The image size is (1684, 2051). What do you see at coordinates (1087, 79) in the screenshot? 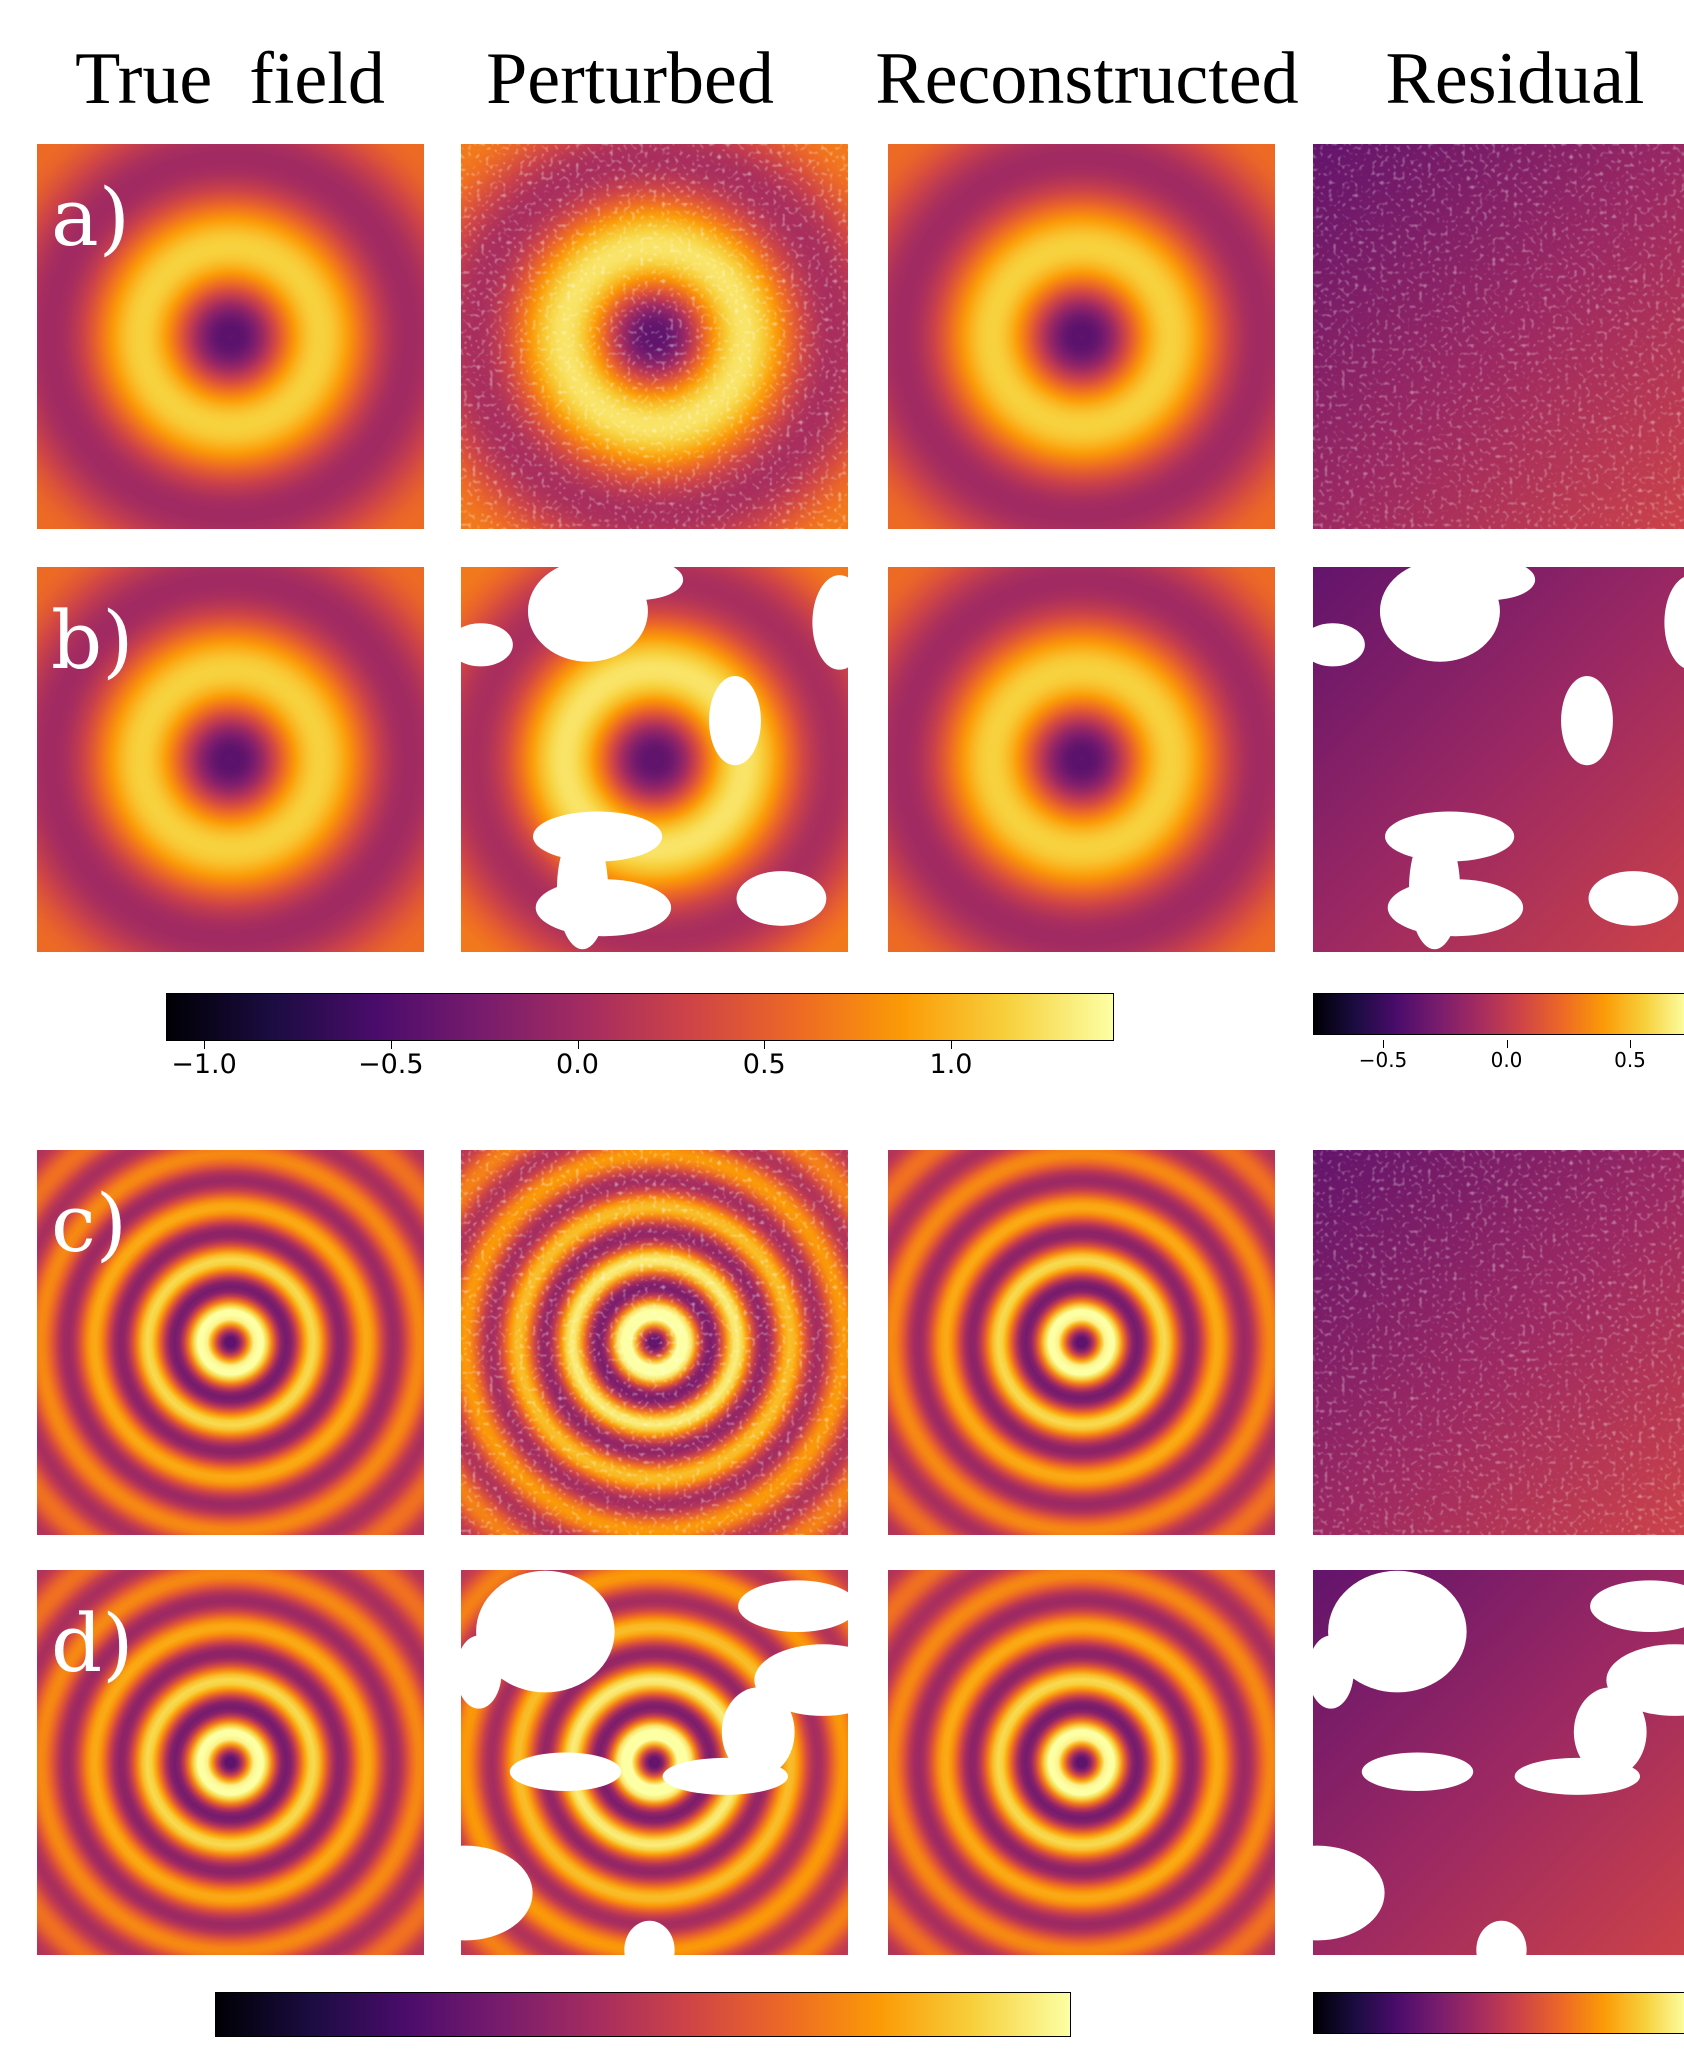
I see `column-title-reconstructed: Reconstructed` at bounding box center [1087, 79].